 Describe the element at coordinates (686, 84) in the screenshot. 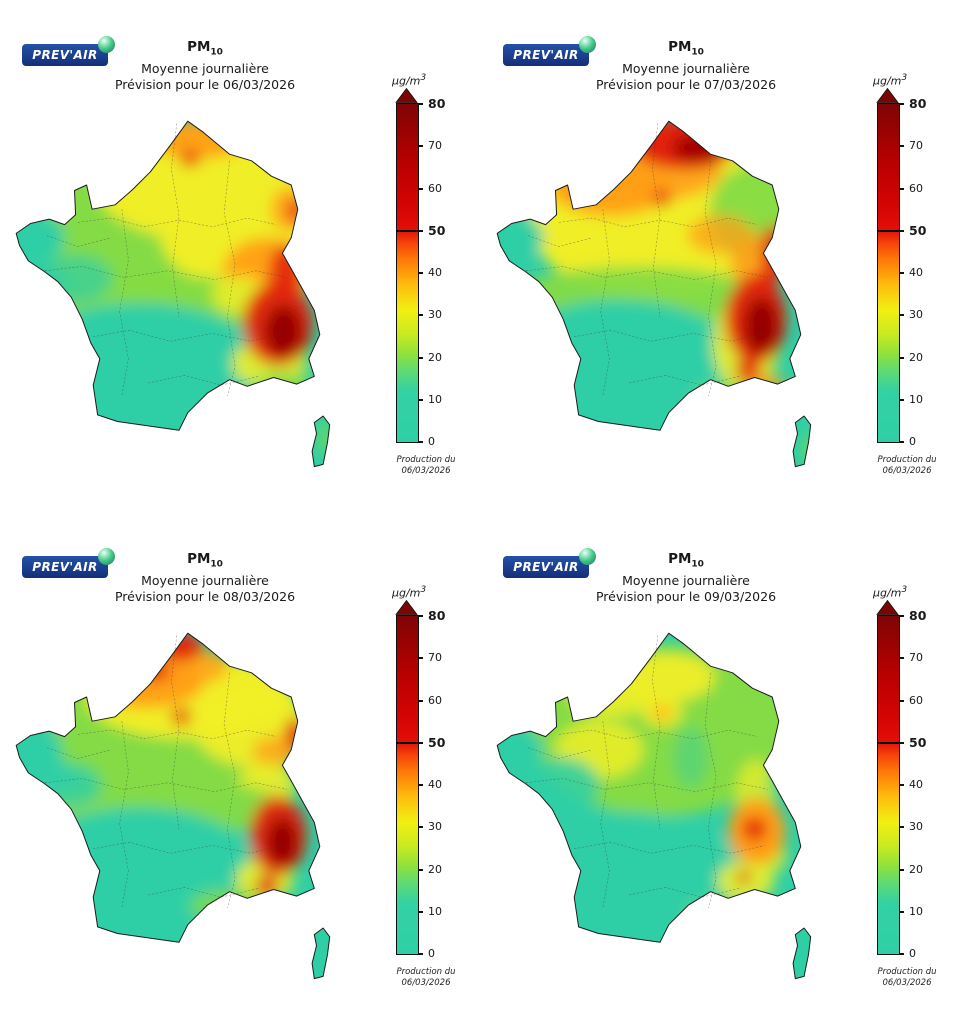

I see `forecast-date: Prévision pour le 07/03/2026` at that location.